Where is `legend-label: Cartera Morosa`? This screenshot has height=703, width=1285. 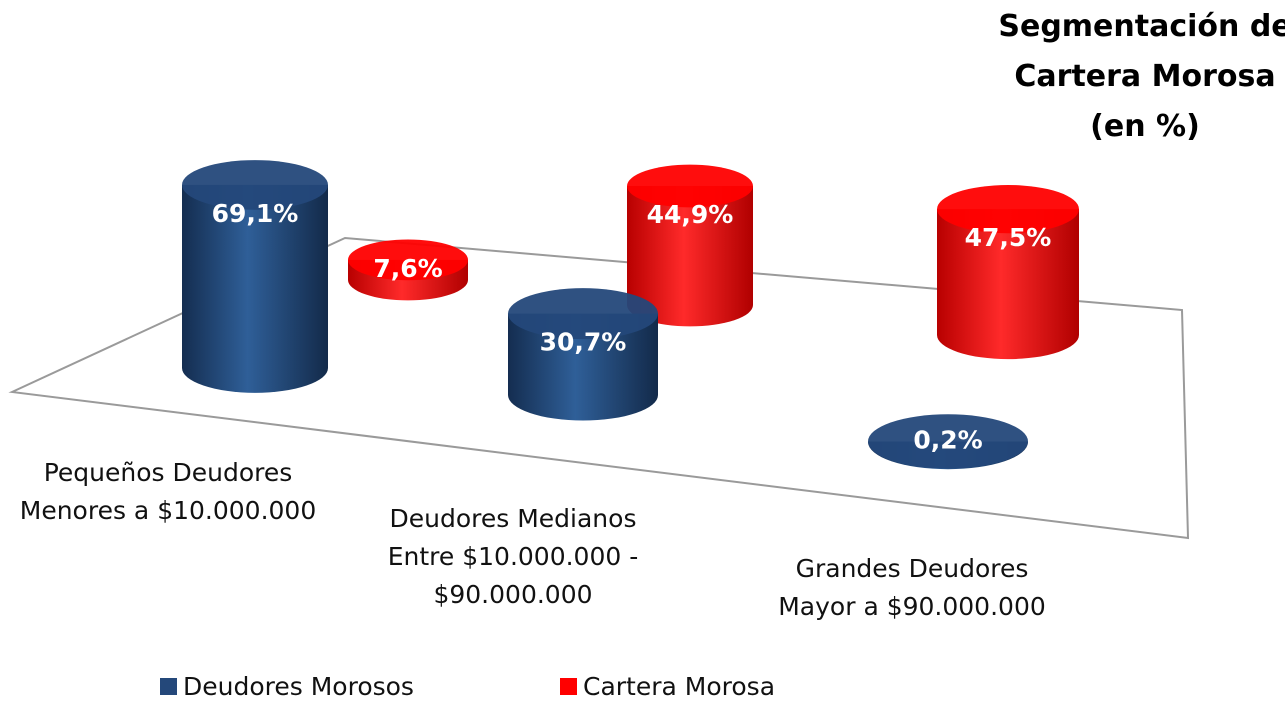 legend-label: Cartera Morosa is located at coordinates (679, 686).